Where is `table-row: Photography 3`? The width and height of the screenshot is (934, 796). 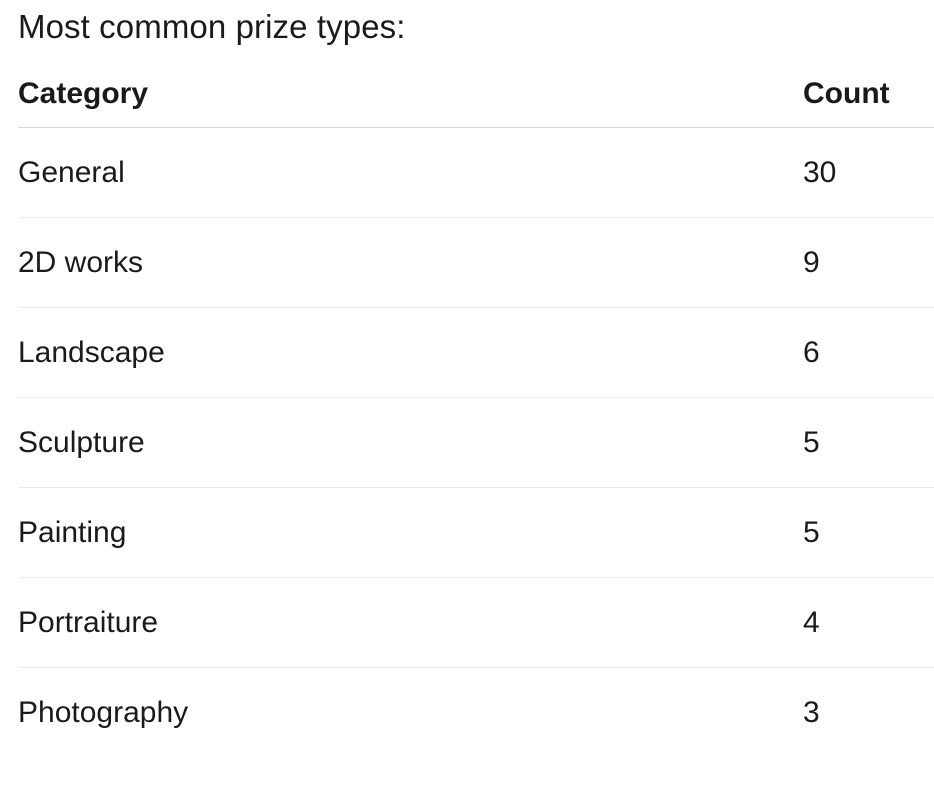
table-row: Photography 3 is located at coordinates (476, 713).